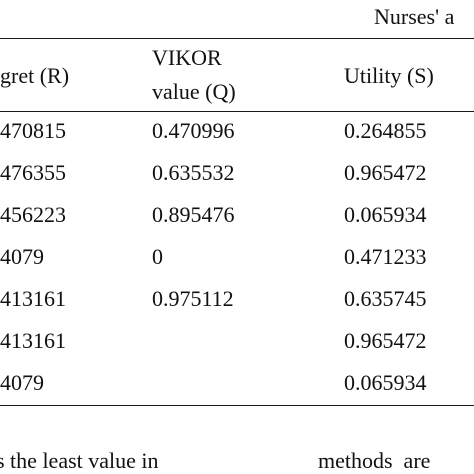 The width and height of the screenshot is (474, 474). What do you see at coordinates (385, 130) in the screenshot?
I see `cell-utility: 0.264855` at bounding box center [385, 130].